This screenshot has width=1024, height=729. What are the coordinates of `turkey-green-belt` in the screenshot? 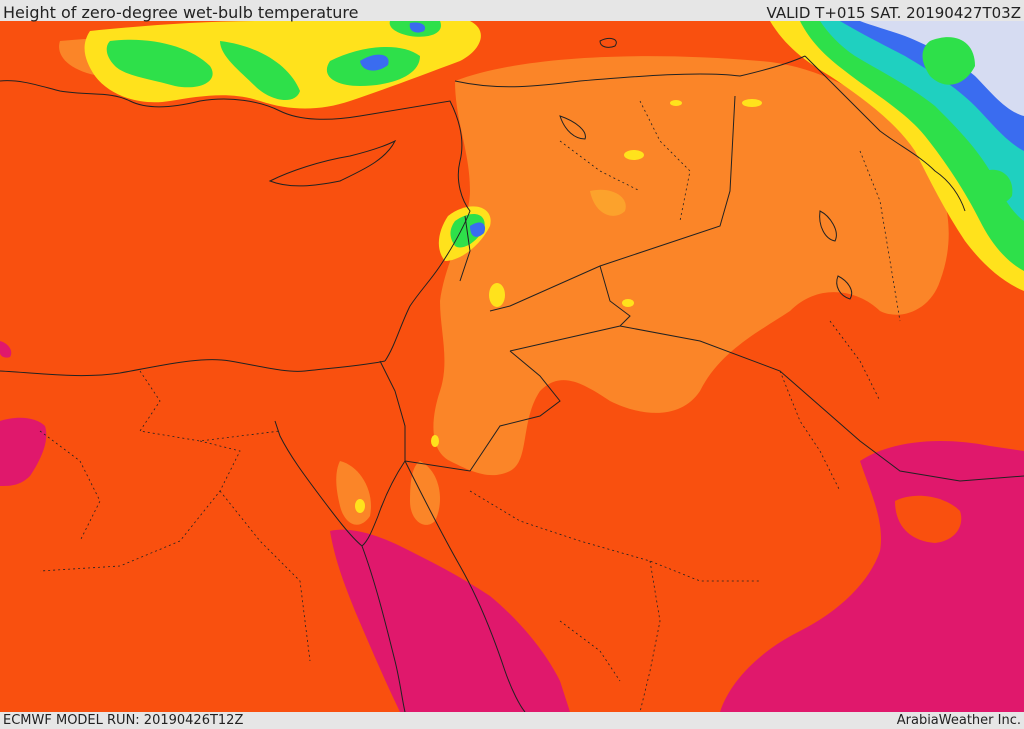 It's located at (273, 61).